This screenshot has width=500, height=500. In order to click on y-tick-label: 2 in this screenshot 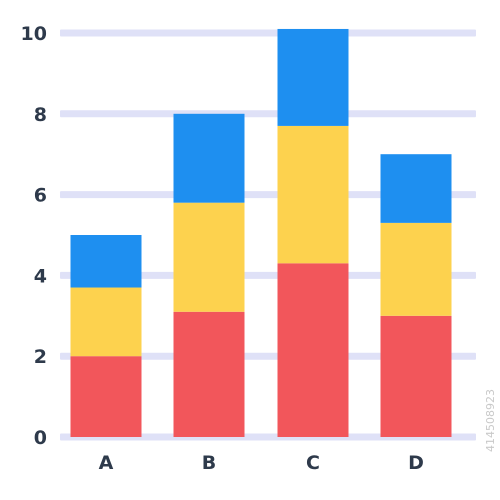, I will do `click(40, 357)`.